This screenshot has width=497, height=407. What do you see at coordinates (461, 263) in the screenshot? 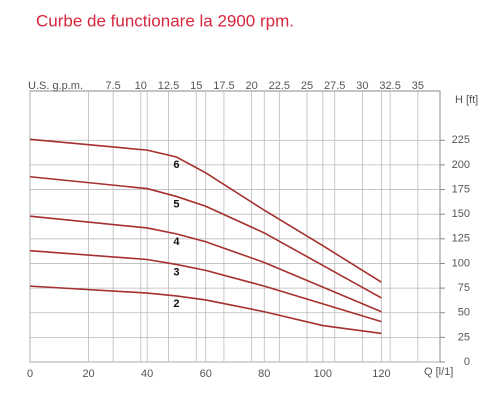
I see `y-tick-label: 100` at bounding box center [461, 263].